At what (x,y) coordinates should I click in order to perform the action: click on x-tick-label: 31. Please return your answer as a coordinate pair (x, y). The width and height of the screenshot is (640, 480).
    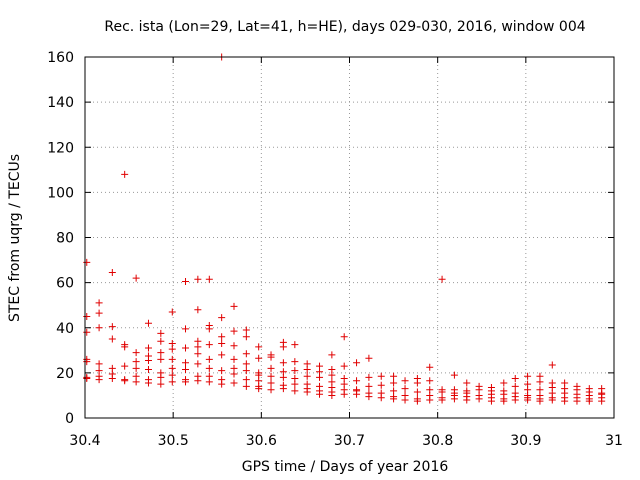
    Looking at the image, I should click on (614, 441).